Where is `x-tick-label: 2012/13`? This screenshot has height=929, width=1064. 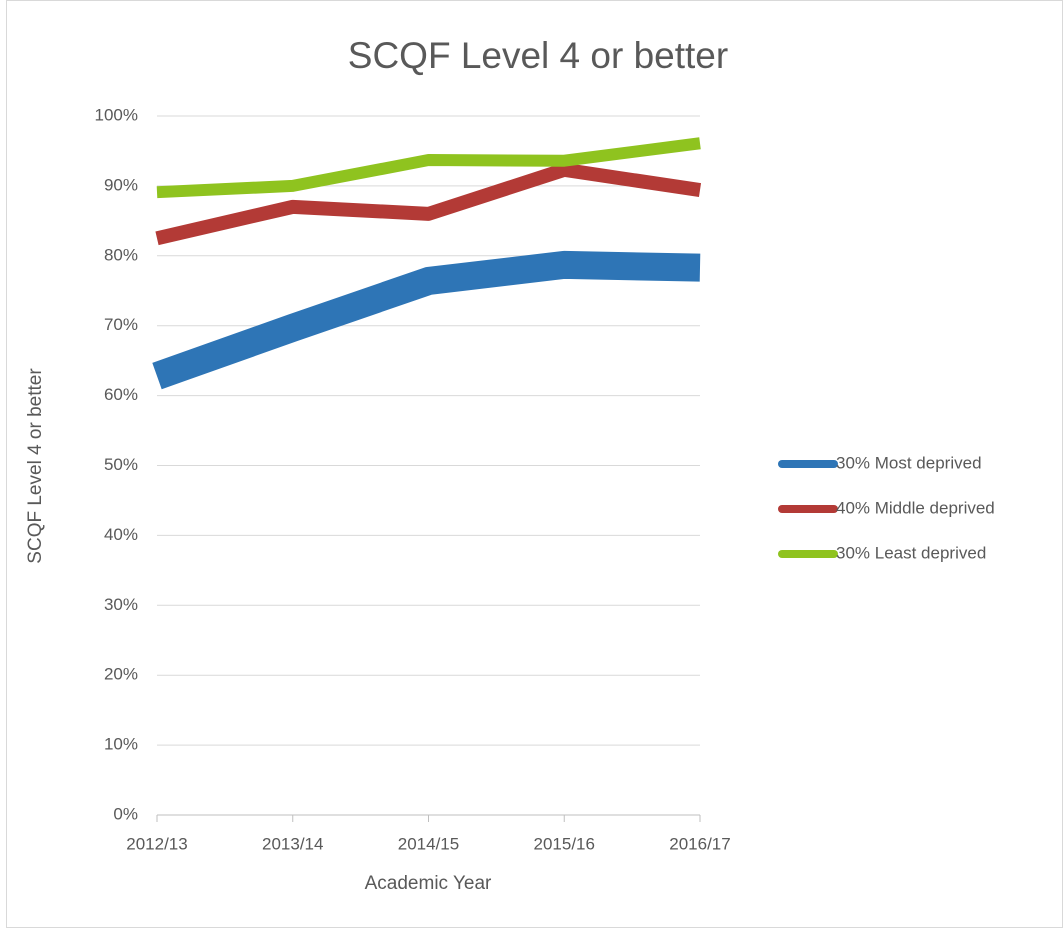 x-tick-label: 2012/13 is located at coordinates (156, 843).